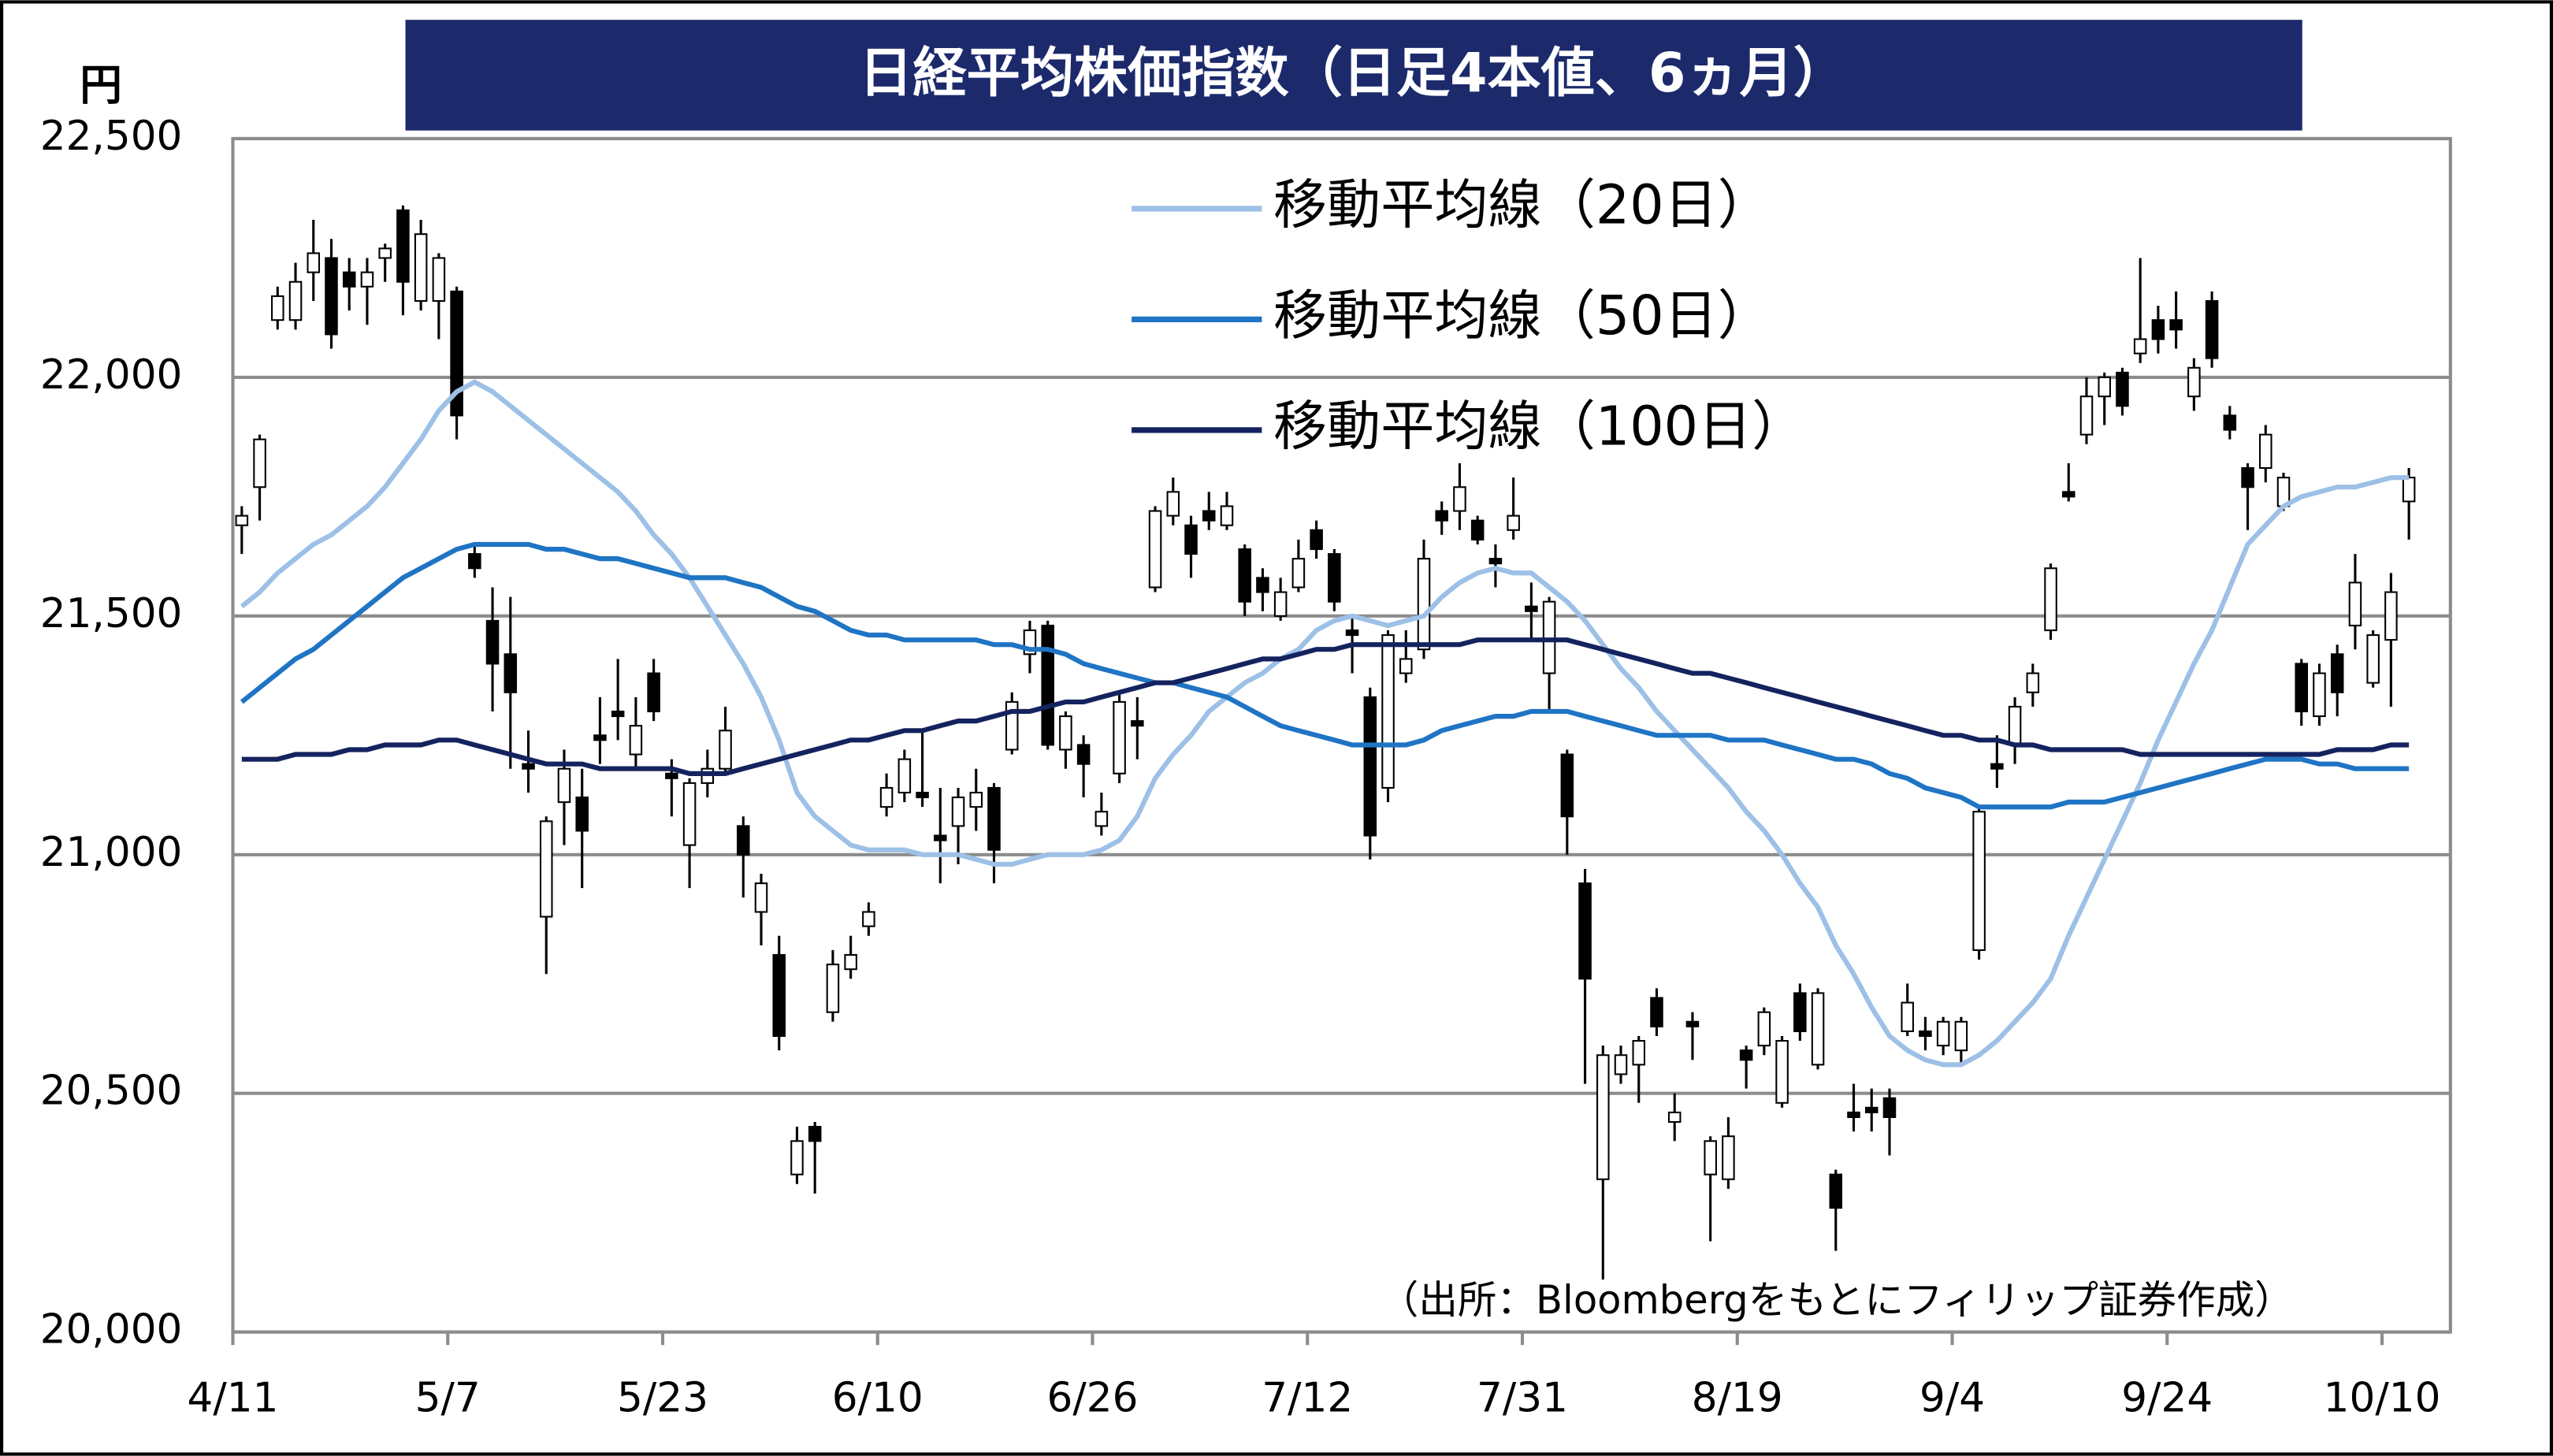 The width and height of the screenshot is (2553, 1456). I want to click on x-tick-label: 4/11, so click(233, 1397).